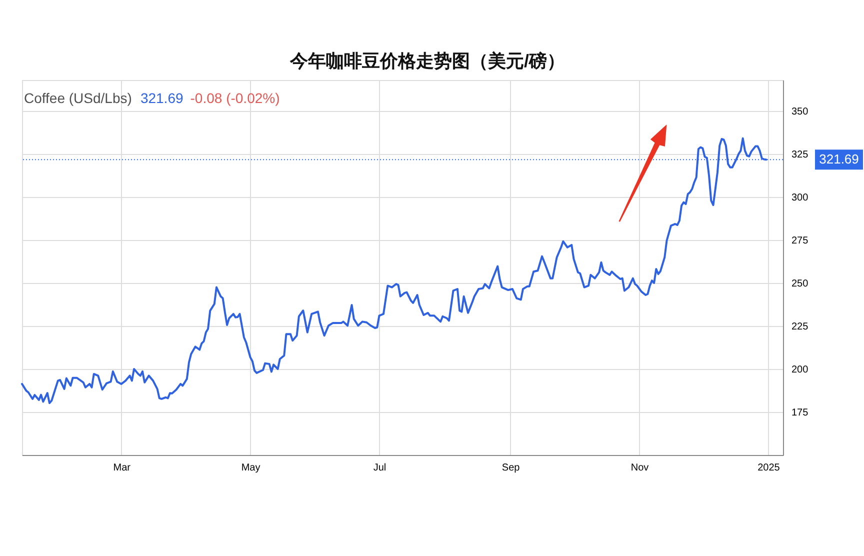  What do you see at coordinates (800, 370) in the screenshot?
I see `y-tick-label: 200` at bounding box center [800, 370].